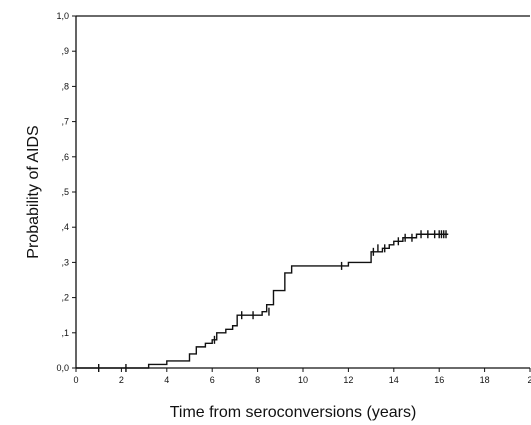 Image resolution: width=531 pixels, height=425 pixels. What do you see at coordinates (212, 380) in the screenshot?
I see `x-tick-label: 6` at bounding box center [212, 380].